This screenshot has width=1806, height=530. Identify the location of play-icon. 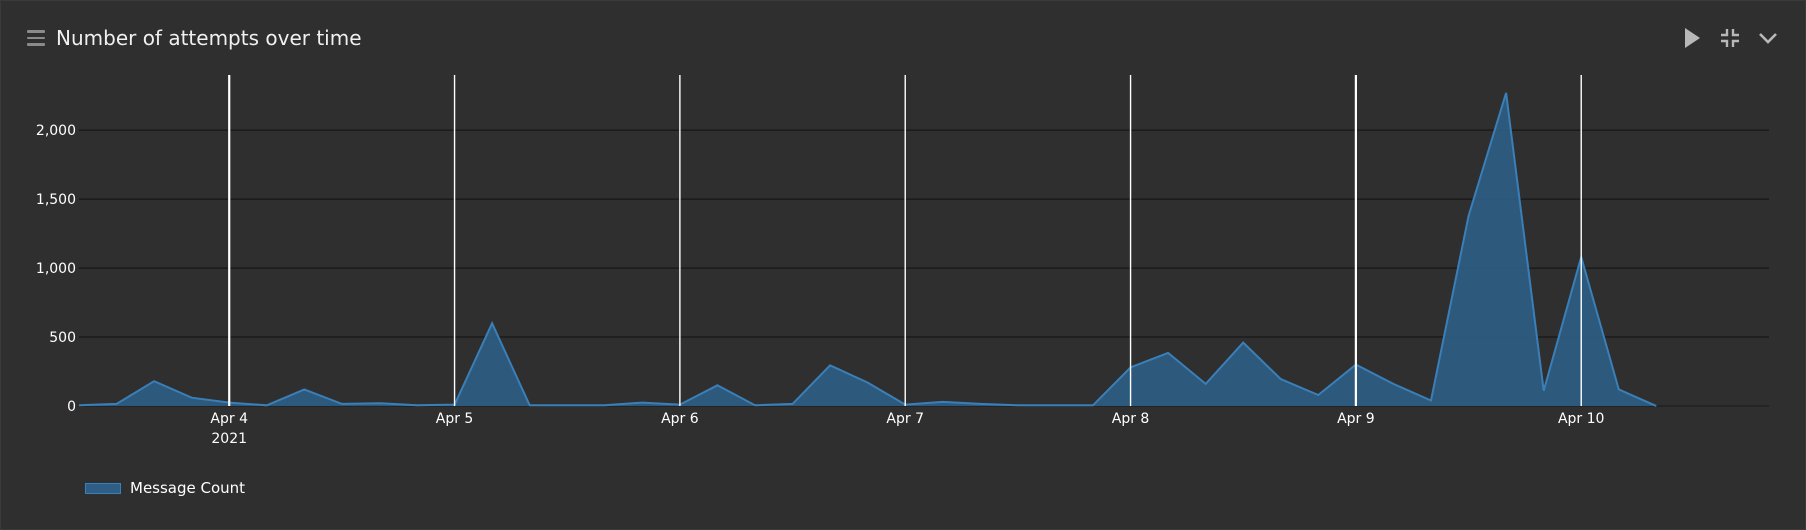
(1692, 38).